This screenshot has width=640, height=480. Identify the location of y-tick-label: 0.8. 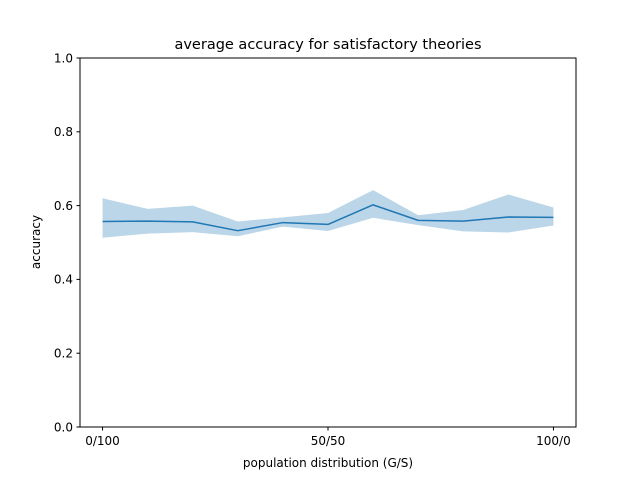
(63, 132).